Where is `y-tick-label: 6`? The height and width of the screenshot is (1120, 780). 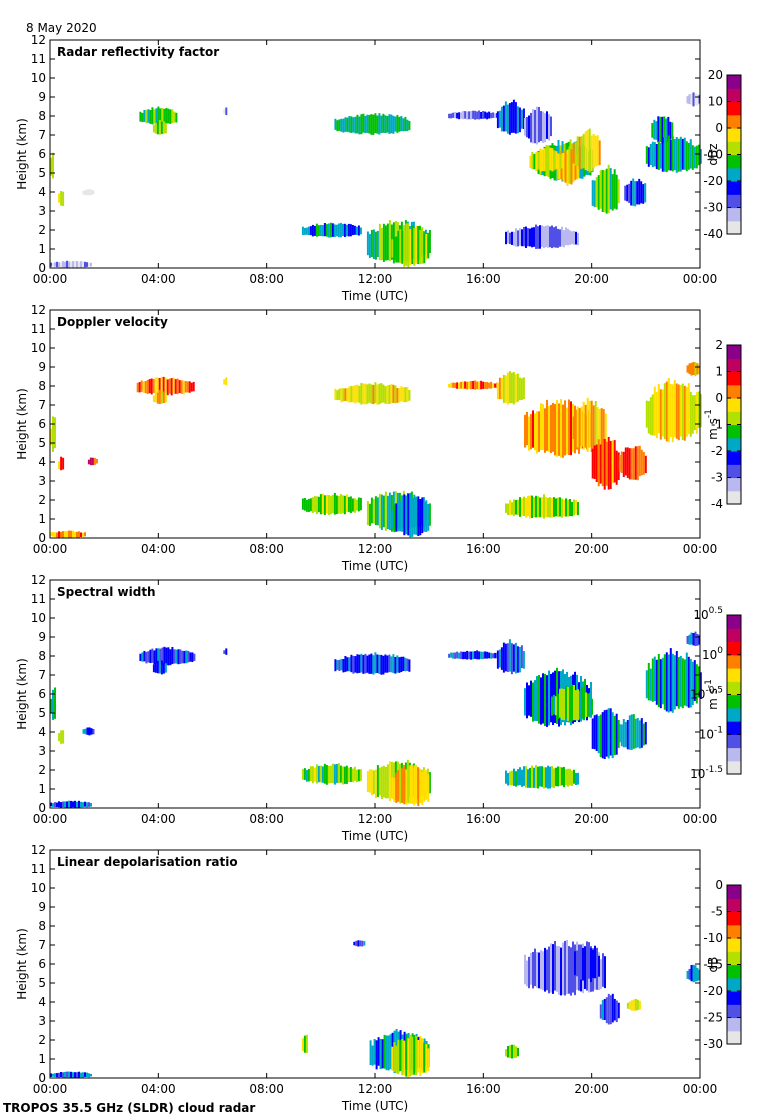
y-tick-label: 6 is located at coordinates (42, 424).